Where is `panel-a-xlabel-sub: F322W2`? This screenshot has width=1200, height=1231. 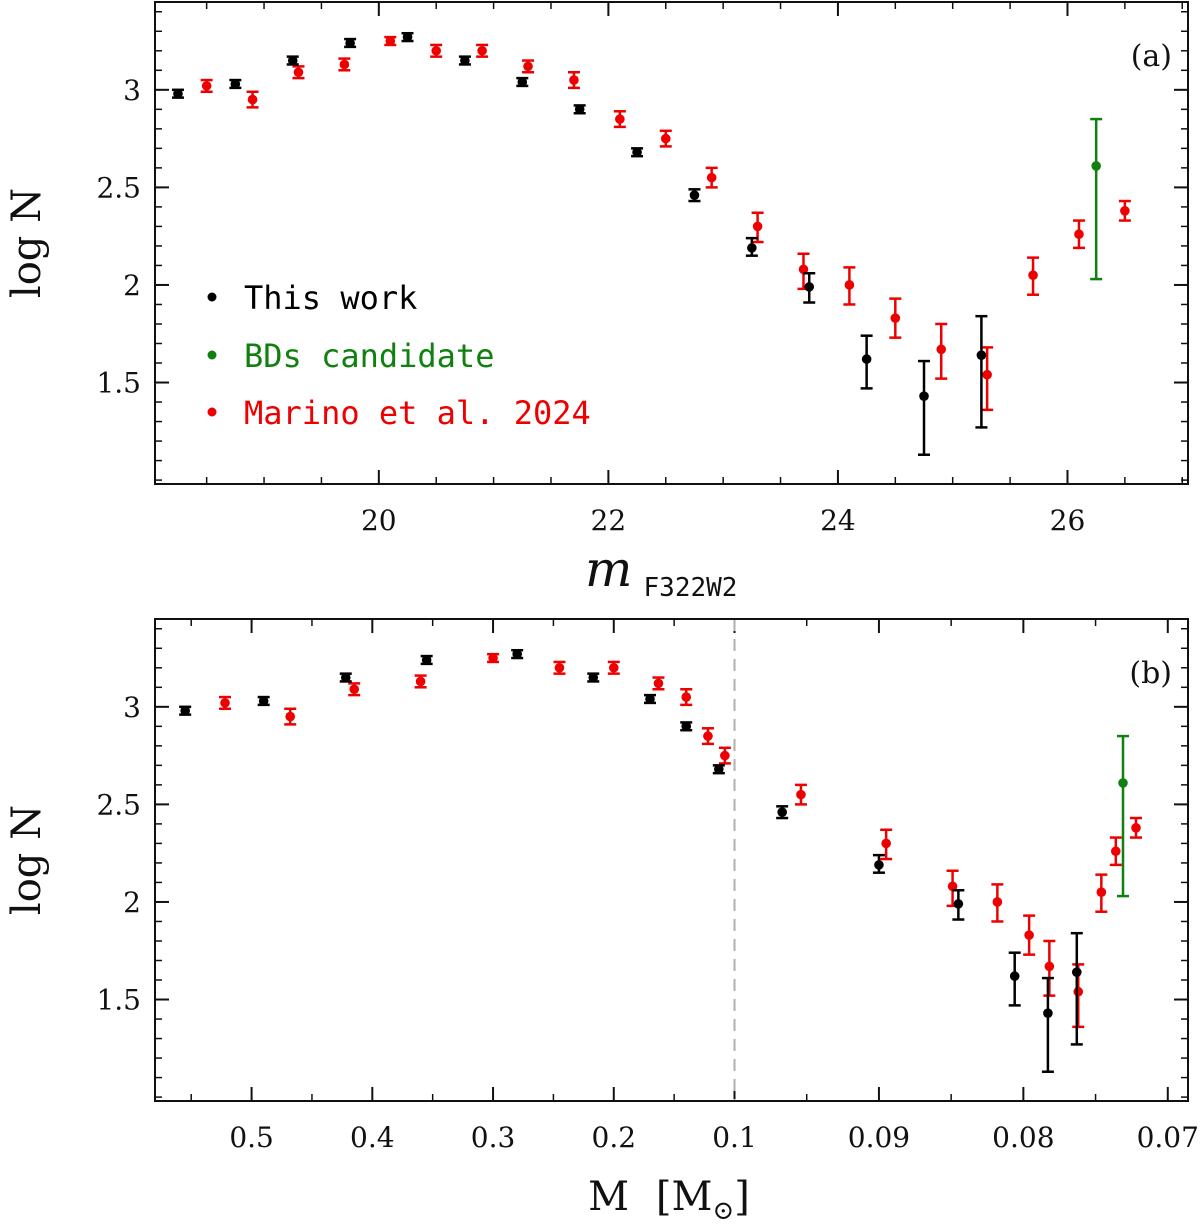 panel-a-xlabel-sub: F322W2 is located at coordinates (691, 588).